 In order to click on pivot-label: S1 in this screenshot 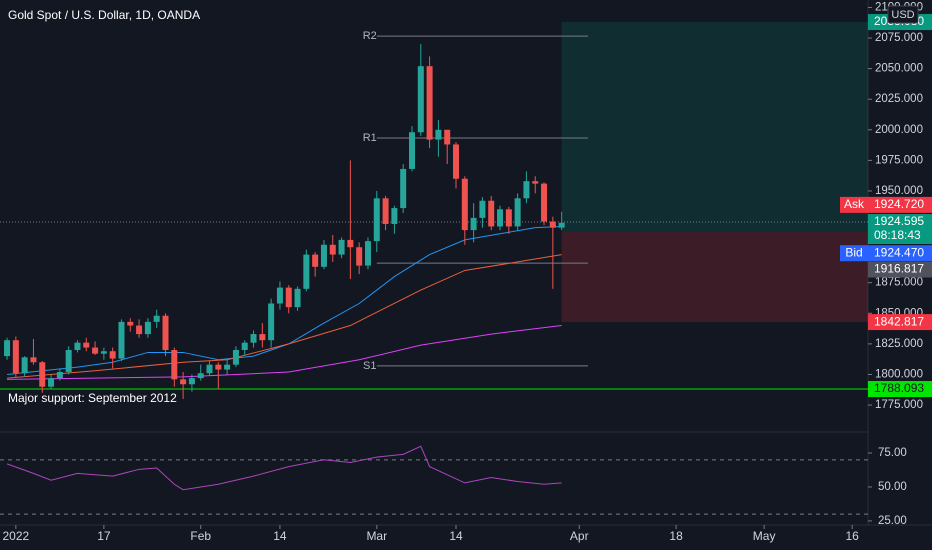, I will do `click(369, 366)`.